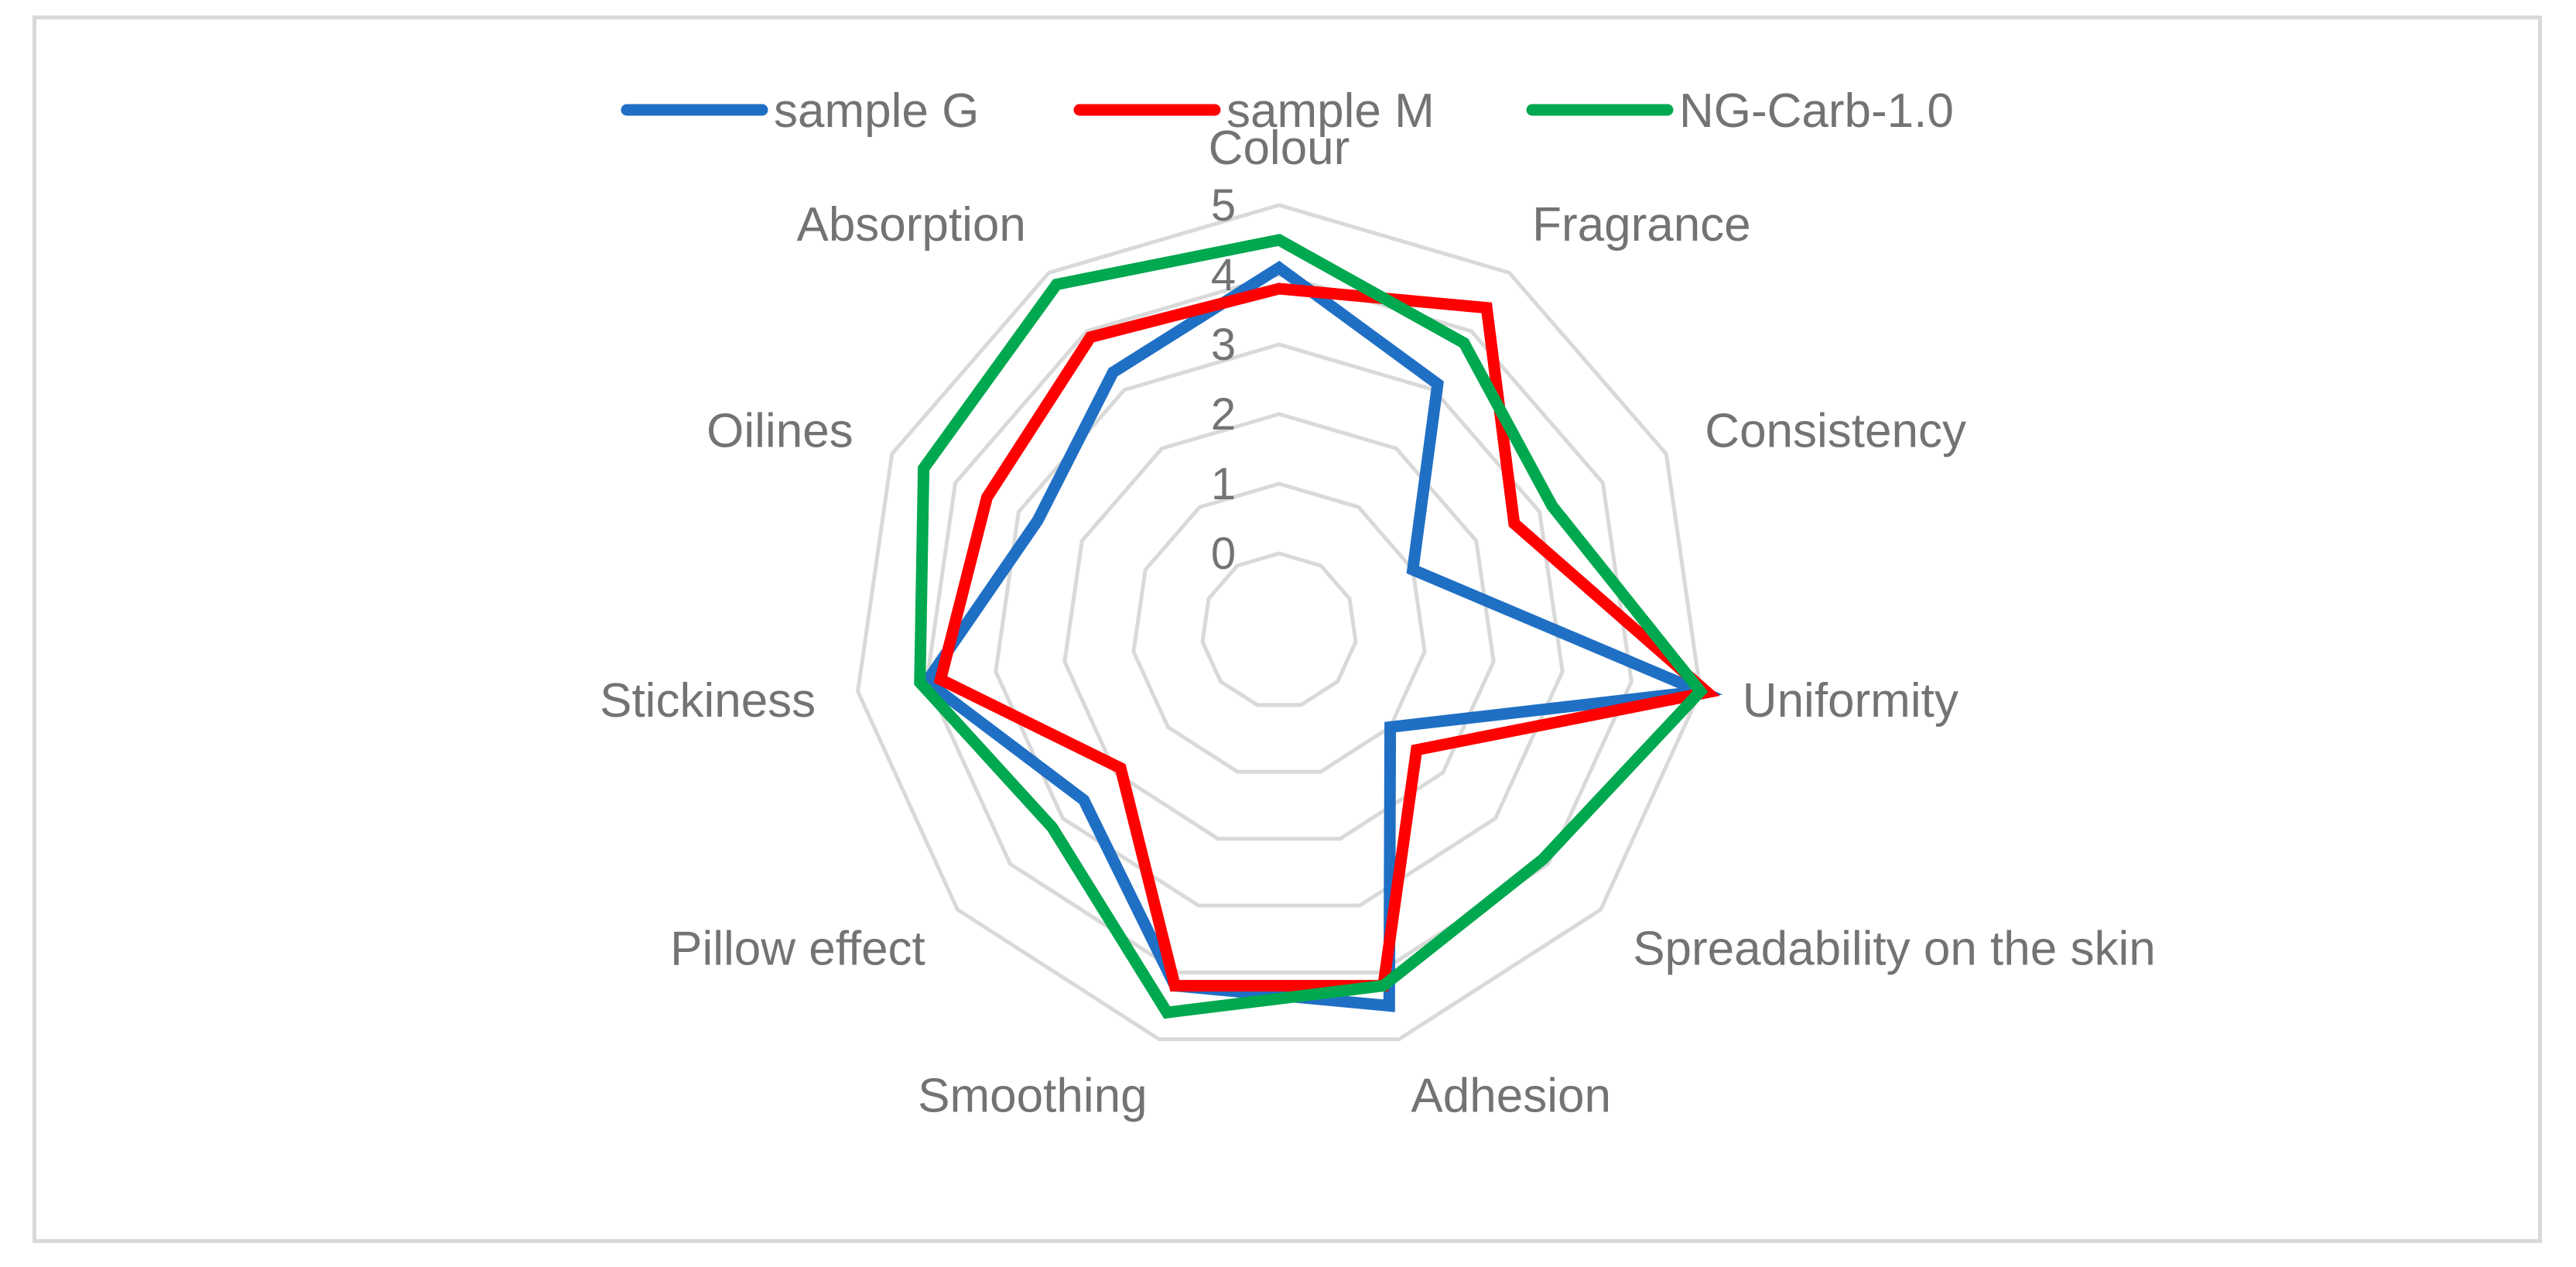 Image resolution: width=2576 pixels, height=1267 pixels. I want to click on category-label-absorption: Absorption, so click(911, 225).